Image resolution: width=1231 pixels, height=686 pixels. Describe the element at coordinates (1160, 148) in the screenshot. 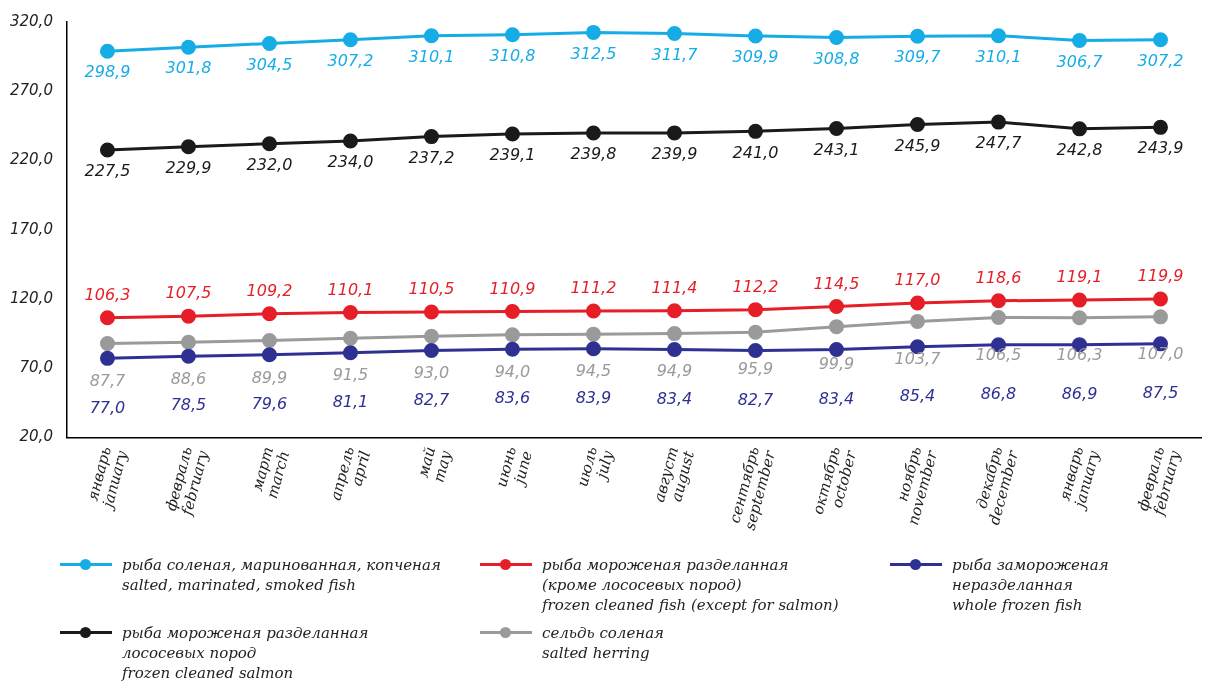

I see `data-label: 243,9` at that location.